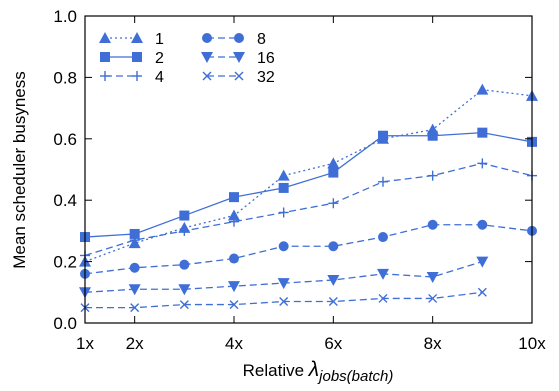  Describe the element at coordinates (433, 343) in the screenshot. I see `x-tick-label-4: 8x` at that location.